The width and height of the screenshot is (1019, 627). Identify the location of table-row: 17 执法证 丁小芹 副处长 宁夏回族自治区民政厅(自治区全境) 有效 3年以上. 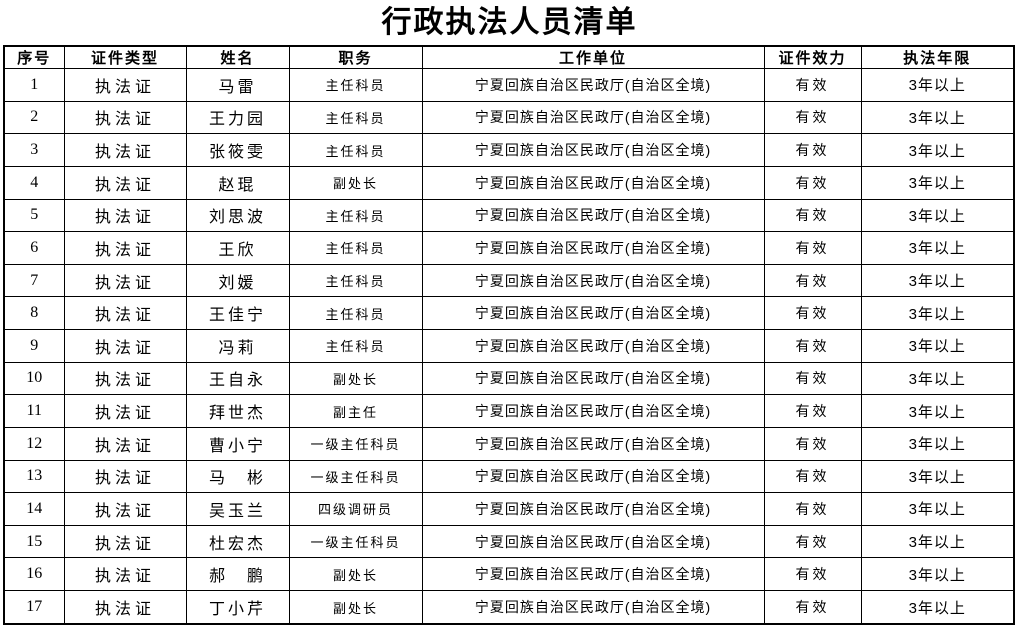
(509, 607).